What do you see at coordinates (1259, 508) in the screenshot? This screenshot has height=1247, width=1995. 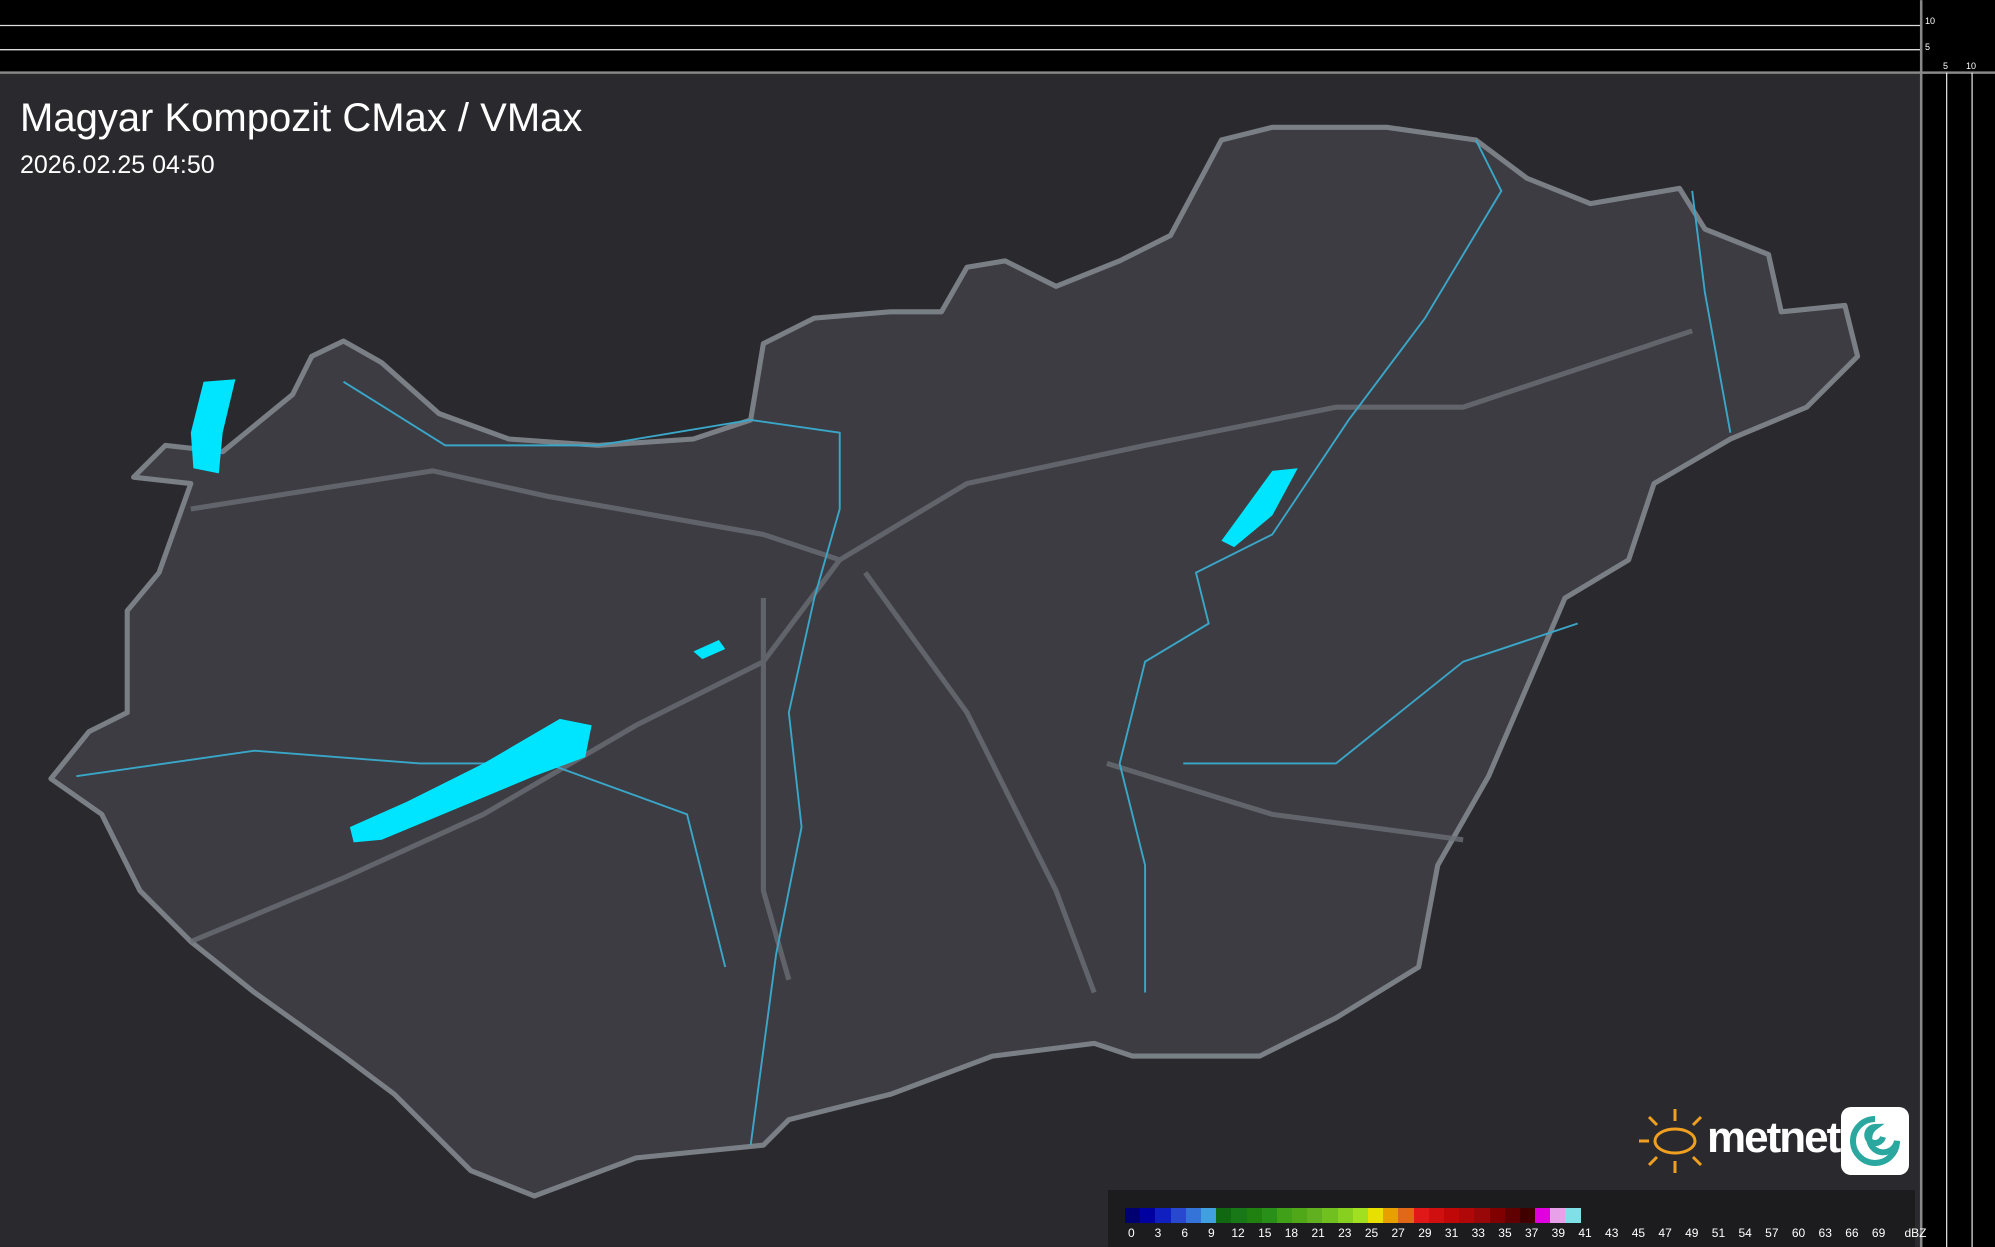 I see `lake-tisza` at bounding box center [1259, 508].